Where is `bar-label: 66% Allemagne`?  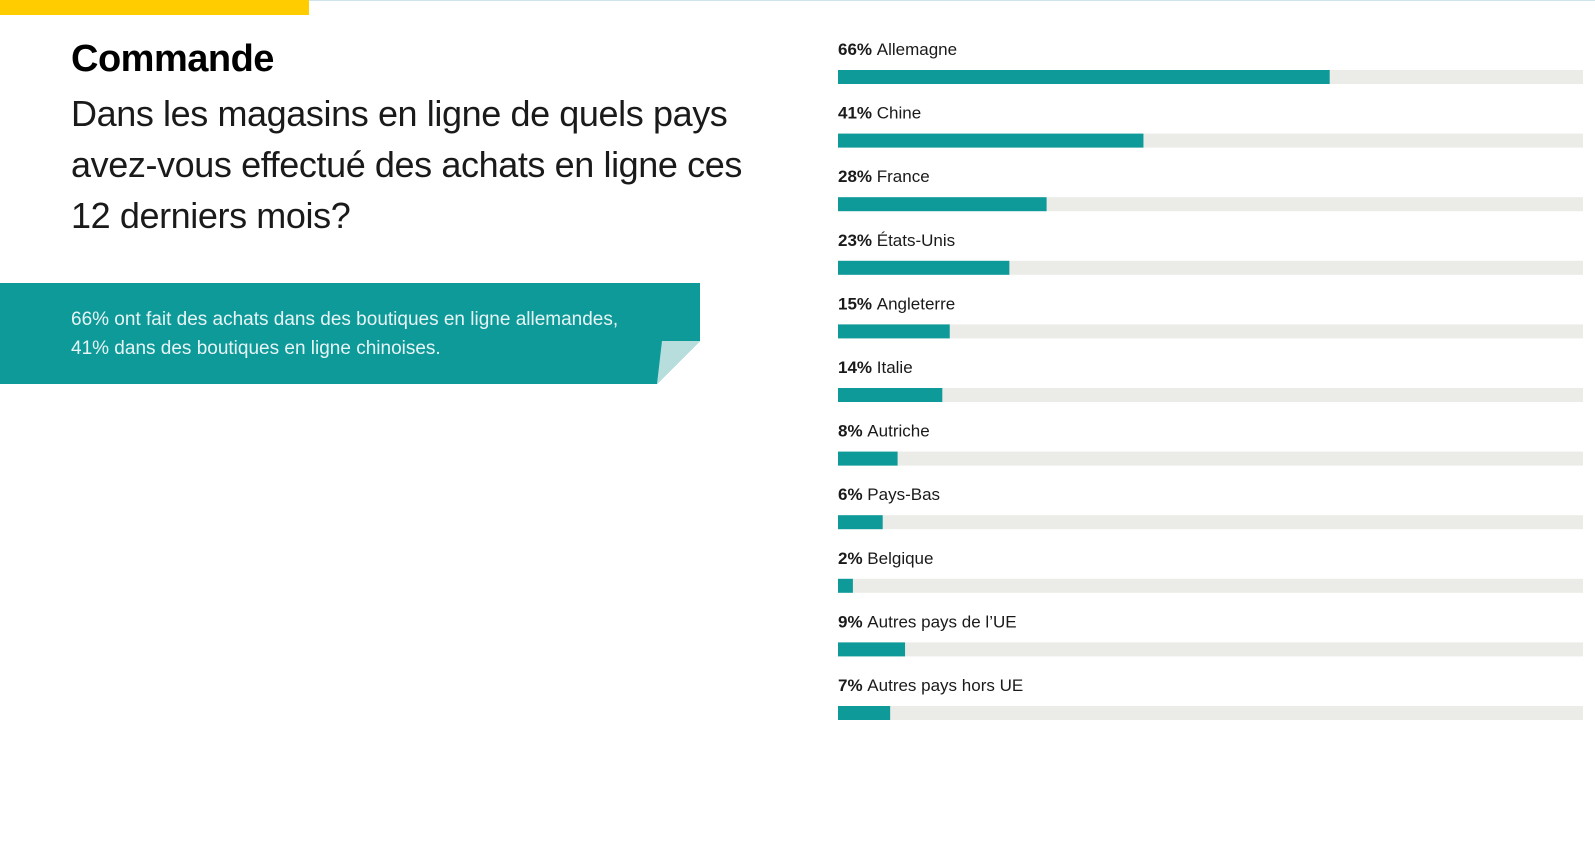 bar-label: 66% Allemagne is located at coordinates (897, 49).